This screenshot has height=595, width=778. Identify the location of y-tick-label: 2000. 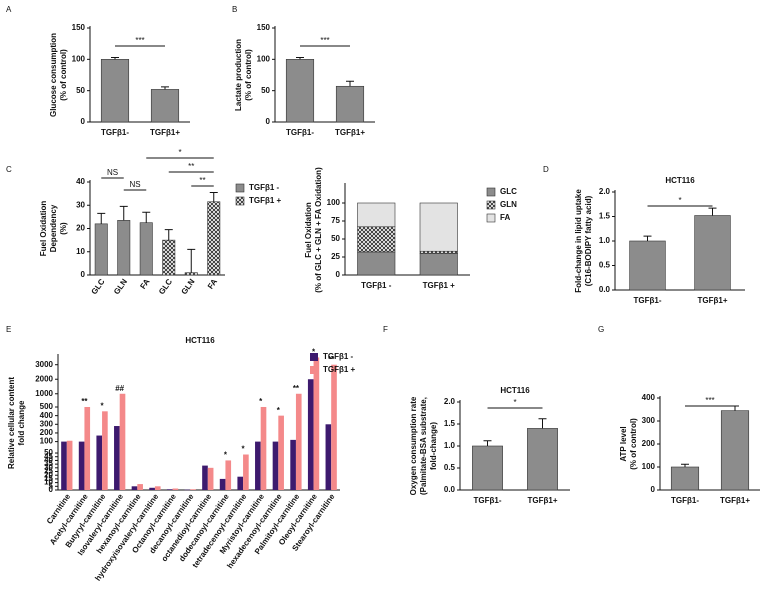
(44, 378).